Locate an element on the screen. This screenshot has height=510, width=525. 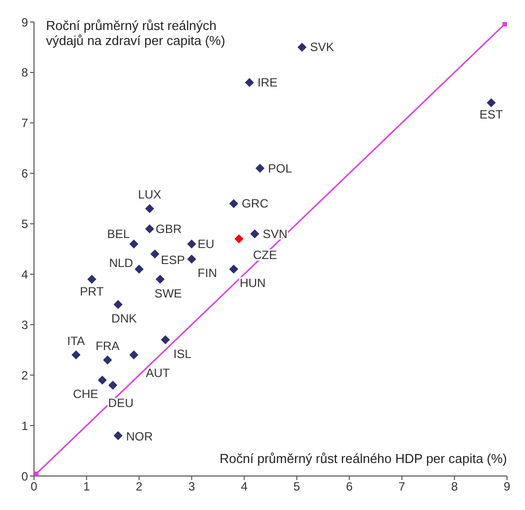
annotation: SWE is located at coordinates (168, 293).